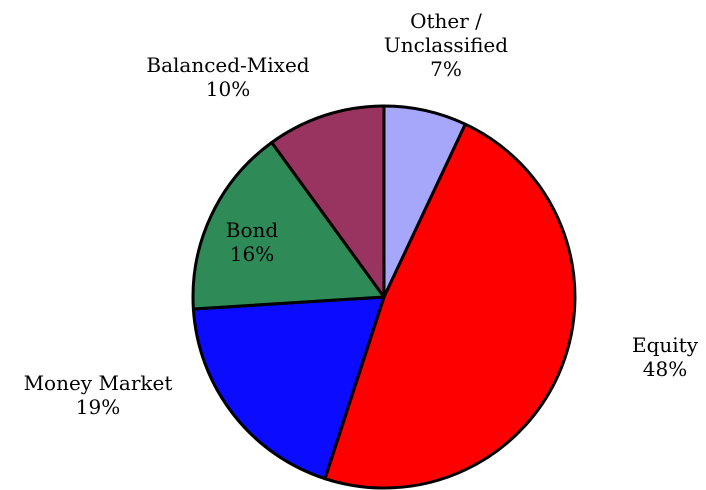 This screenshot has height=490, width=706. Describe the element at coordinates (288, 388) in the screenshot. I see `pie-slice-money-market` at that location.